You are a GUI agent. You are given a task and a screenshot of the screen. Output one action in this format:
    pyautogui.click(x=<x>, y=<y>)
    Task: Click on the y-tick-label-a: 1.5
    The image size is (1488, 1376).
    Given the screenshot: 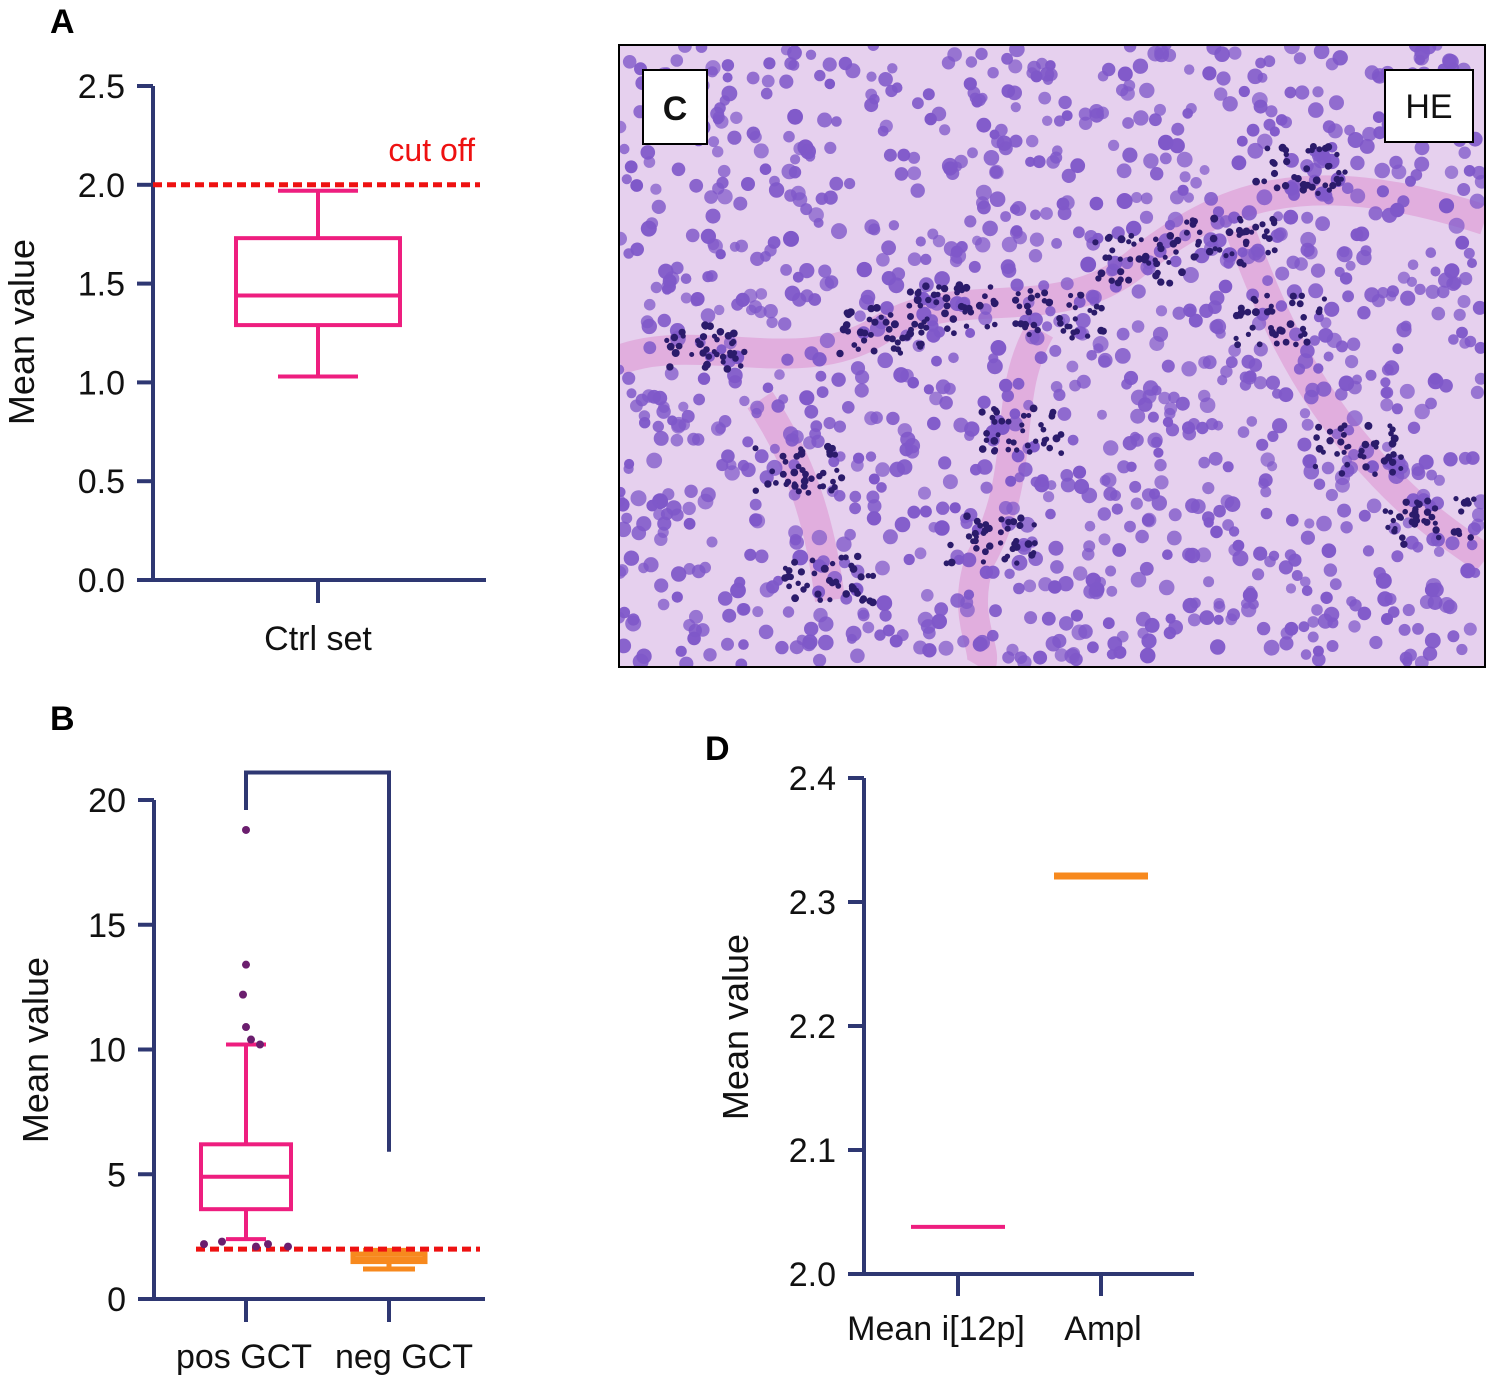 What is the action you would take?
    pyautogui.click(x=101, y=285)
    